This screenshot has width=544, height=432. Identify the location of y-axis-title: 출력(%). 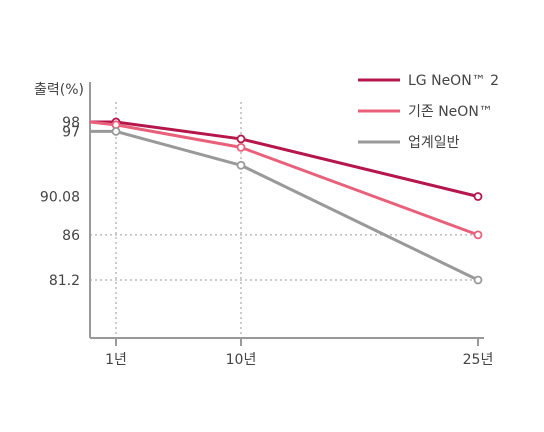
(59, 90).